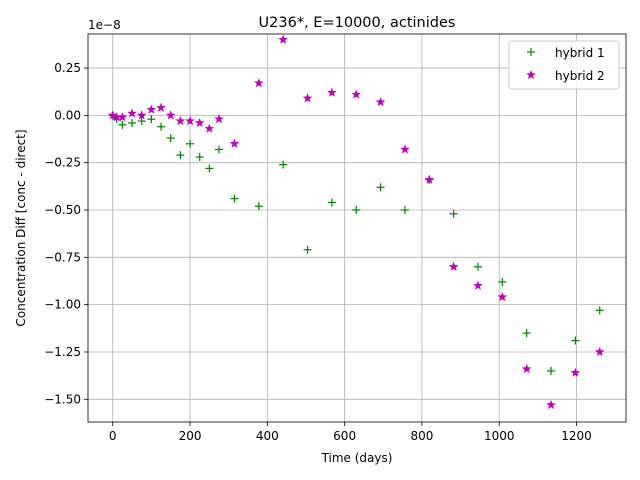 This screenshot has height=480, width=640. I want to click on y-tick-label: −0.50, so click(62, 210).